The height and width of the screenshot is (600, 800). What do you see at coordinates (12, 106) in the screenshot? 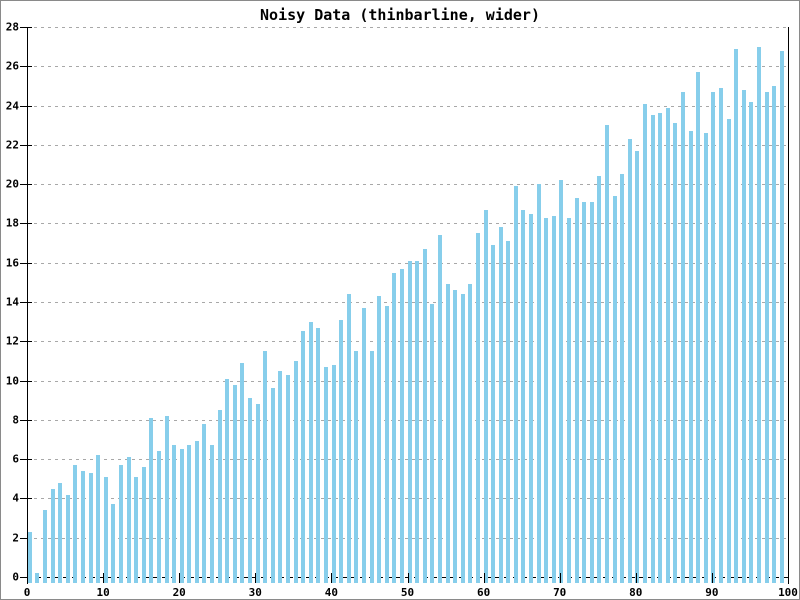
I see `y-tick-label: 24` at bounding box center [12, 106].